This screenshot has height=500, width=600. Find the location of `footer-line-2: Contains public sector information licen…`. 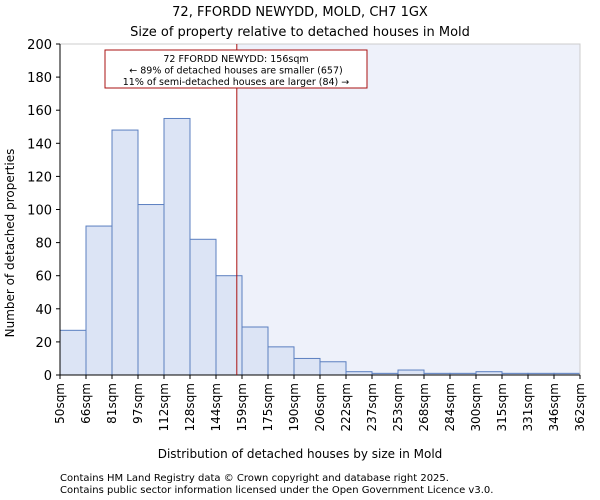

footer-line-2: Contains public sector information licen… is located at coordinates (276, 490).